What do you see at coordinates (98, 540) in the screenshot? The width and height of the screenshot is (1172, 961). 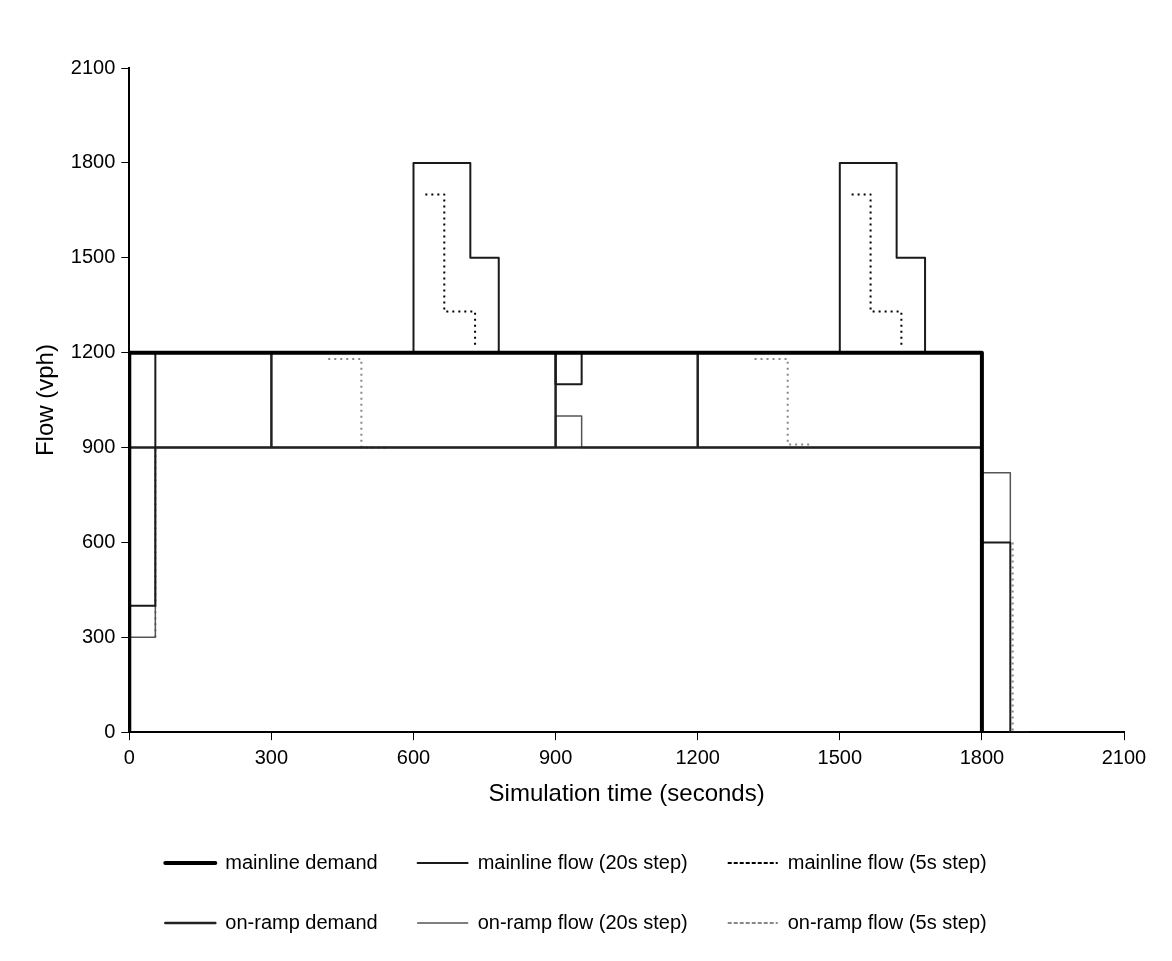 I see `y-tick-label: 600` at bounding box center [98, 540].